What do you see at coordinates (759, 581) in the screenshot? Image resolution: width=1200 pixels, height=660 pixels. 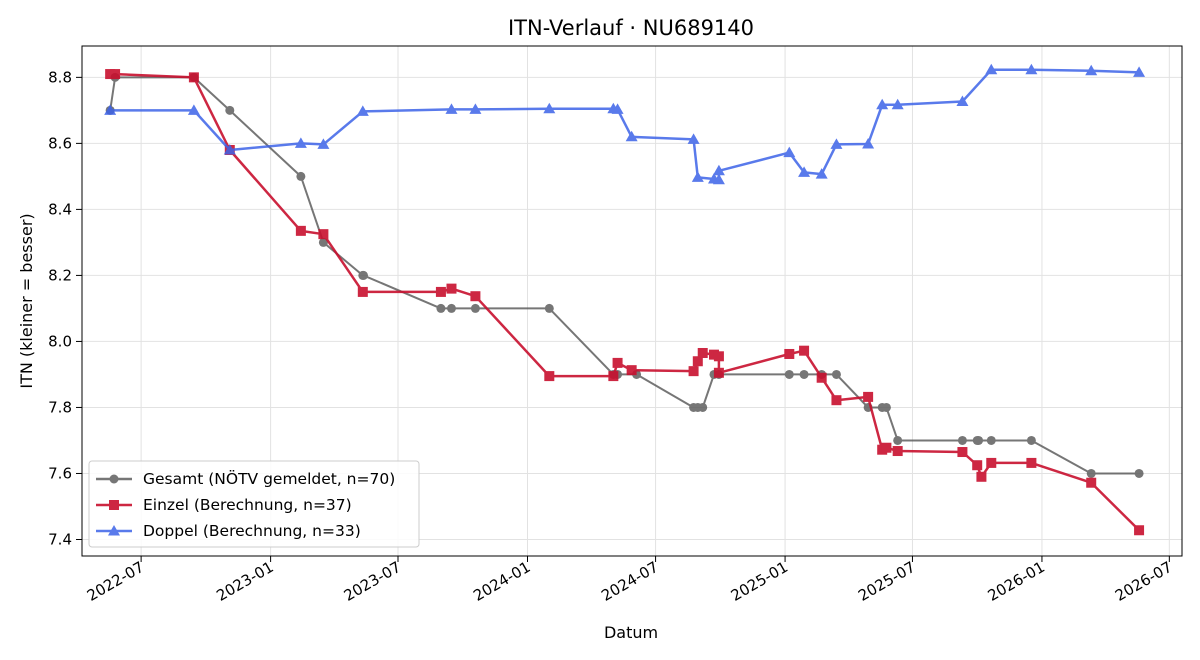 I see `x-tick-label: 2025-01` at bounding box center [759, 581].